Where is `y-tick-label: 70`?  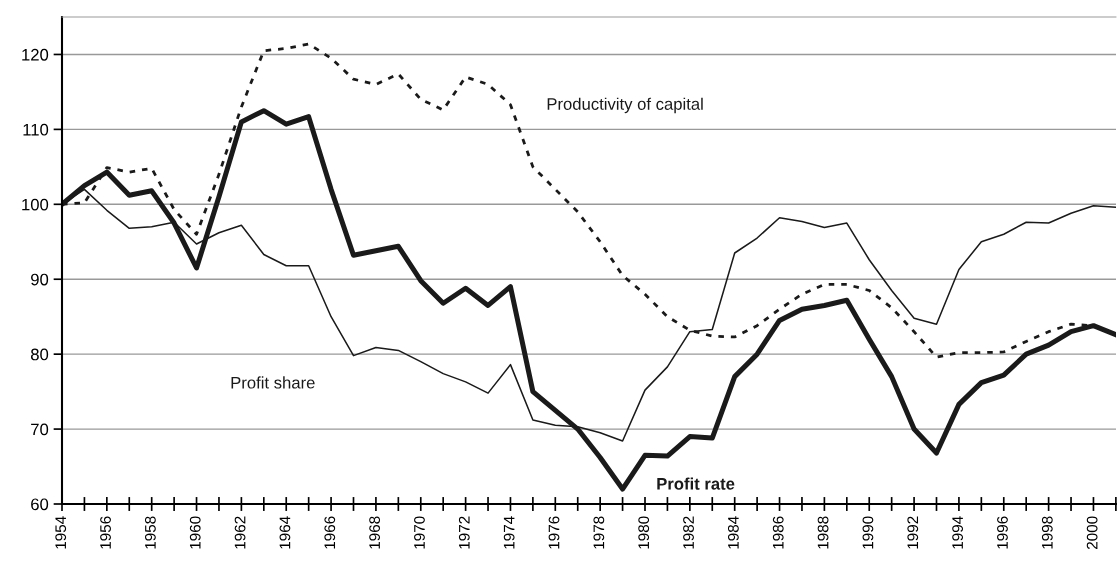
y-tick-label: 70 is located at coordinates (40, 429).